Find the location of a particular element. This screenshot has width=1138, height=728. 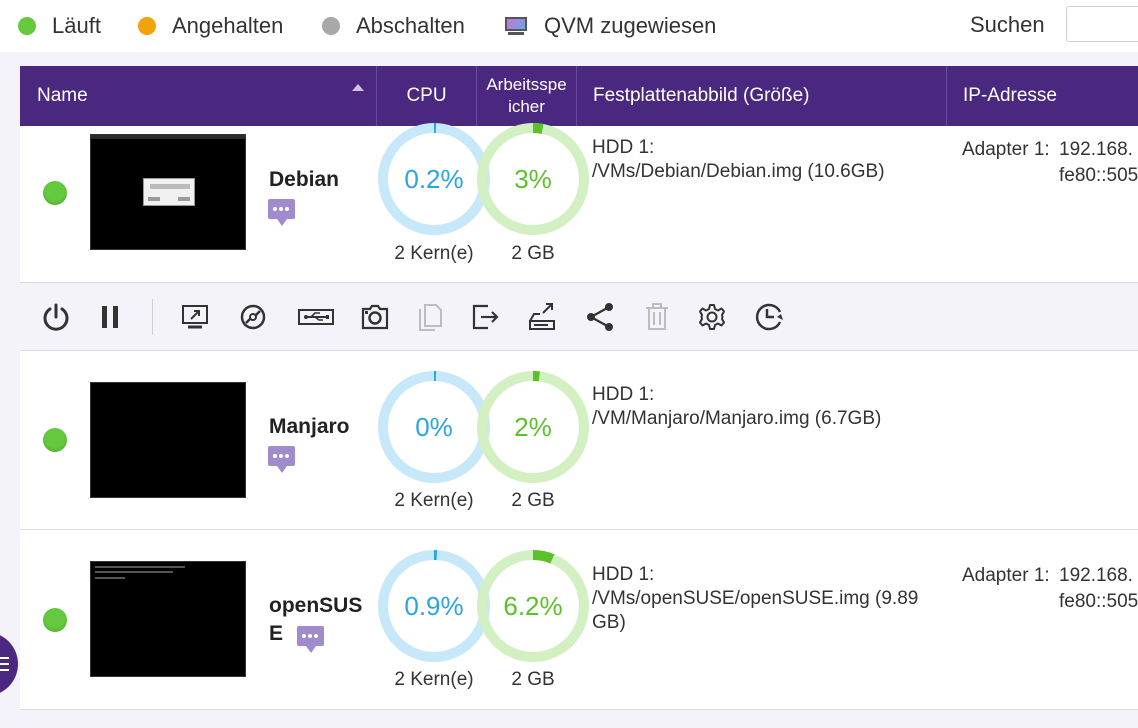

migrate-icon is located at coordinates (542, 317).